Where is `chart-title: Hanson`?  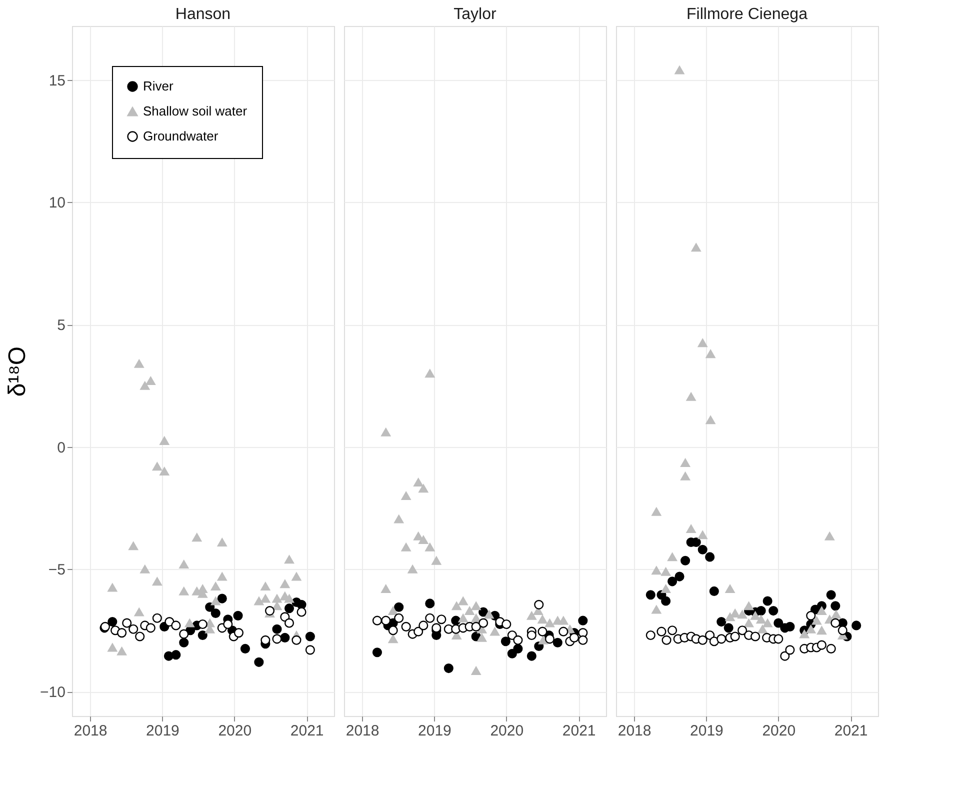 chart-title: Hanson is located at coordinates (203, 14).